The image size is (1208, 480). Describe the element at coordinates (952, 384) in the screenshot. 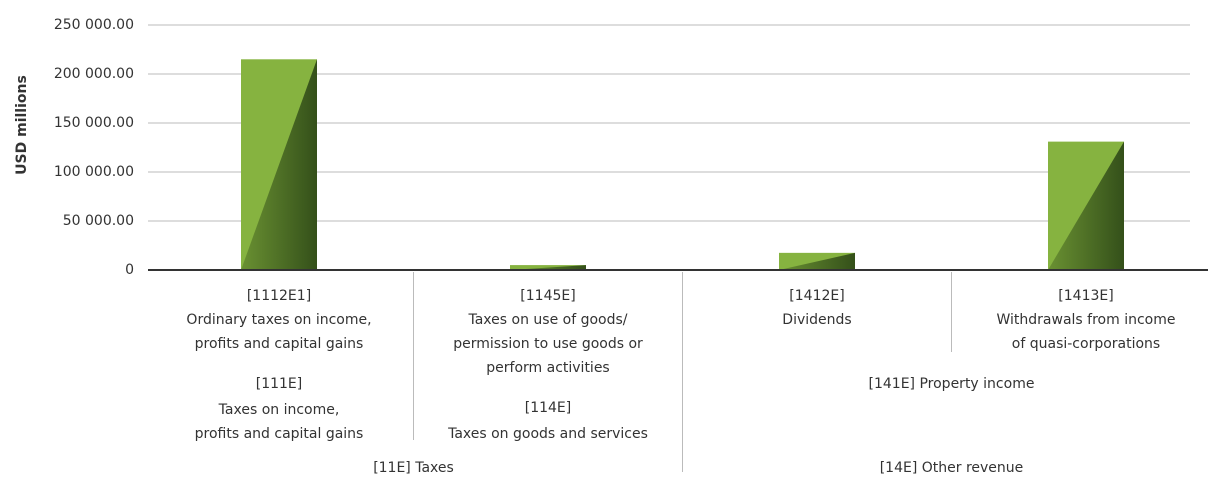

I see `group-label: [141E] Property income` at that location.